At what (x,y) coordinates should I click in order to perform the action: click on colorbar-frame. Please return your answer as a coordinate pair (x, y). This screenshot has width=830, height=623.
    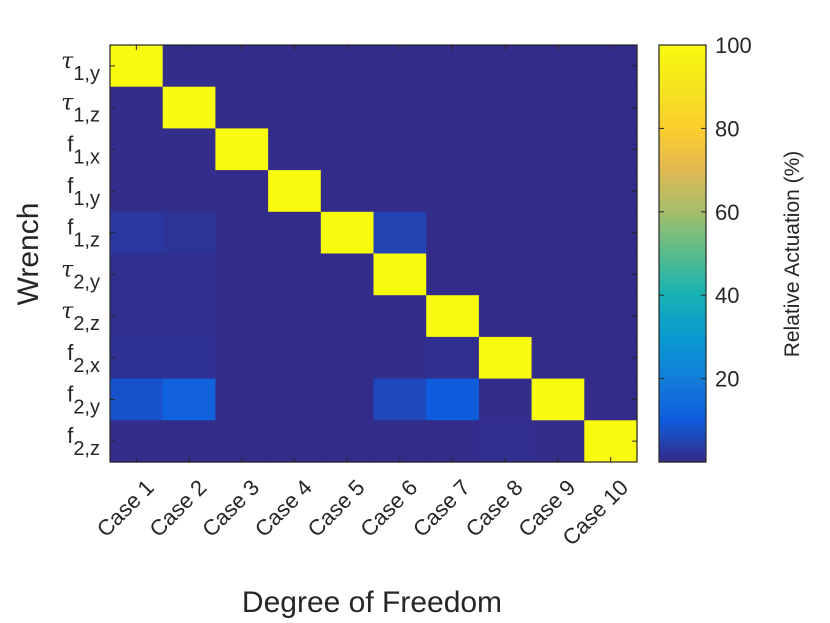
    Looking at the image, I should click on (682, 253).